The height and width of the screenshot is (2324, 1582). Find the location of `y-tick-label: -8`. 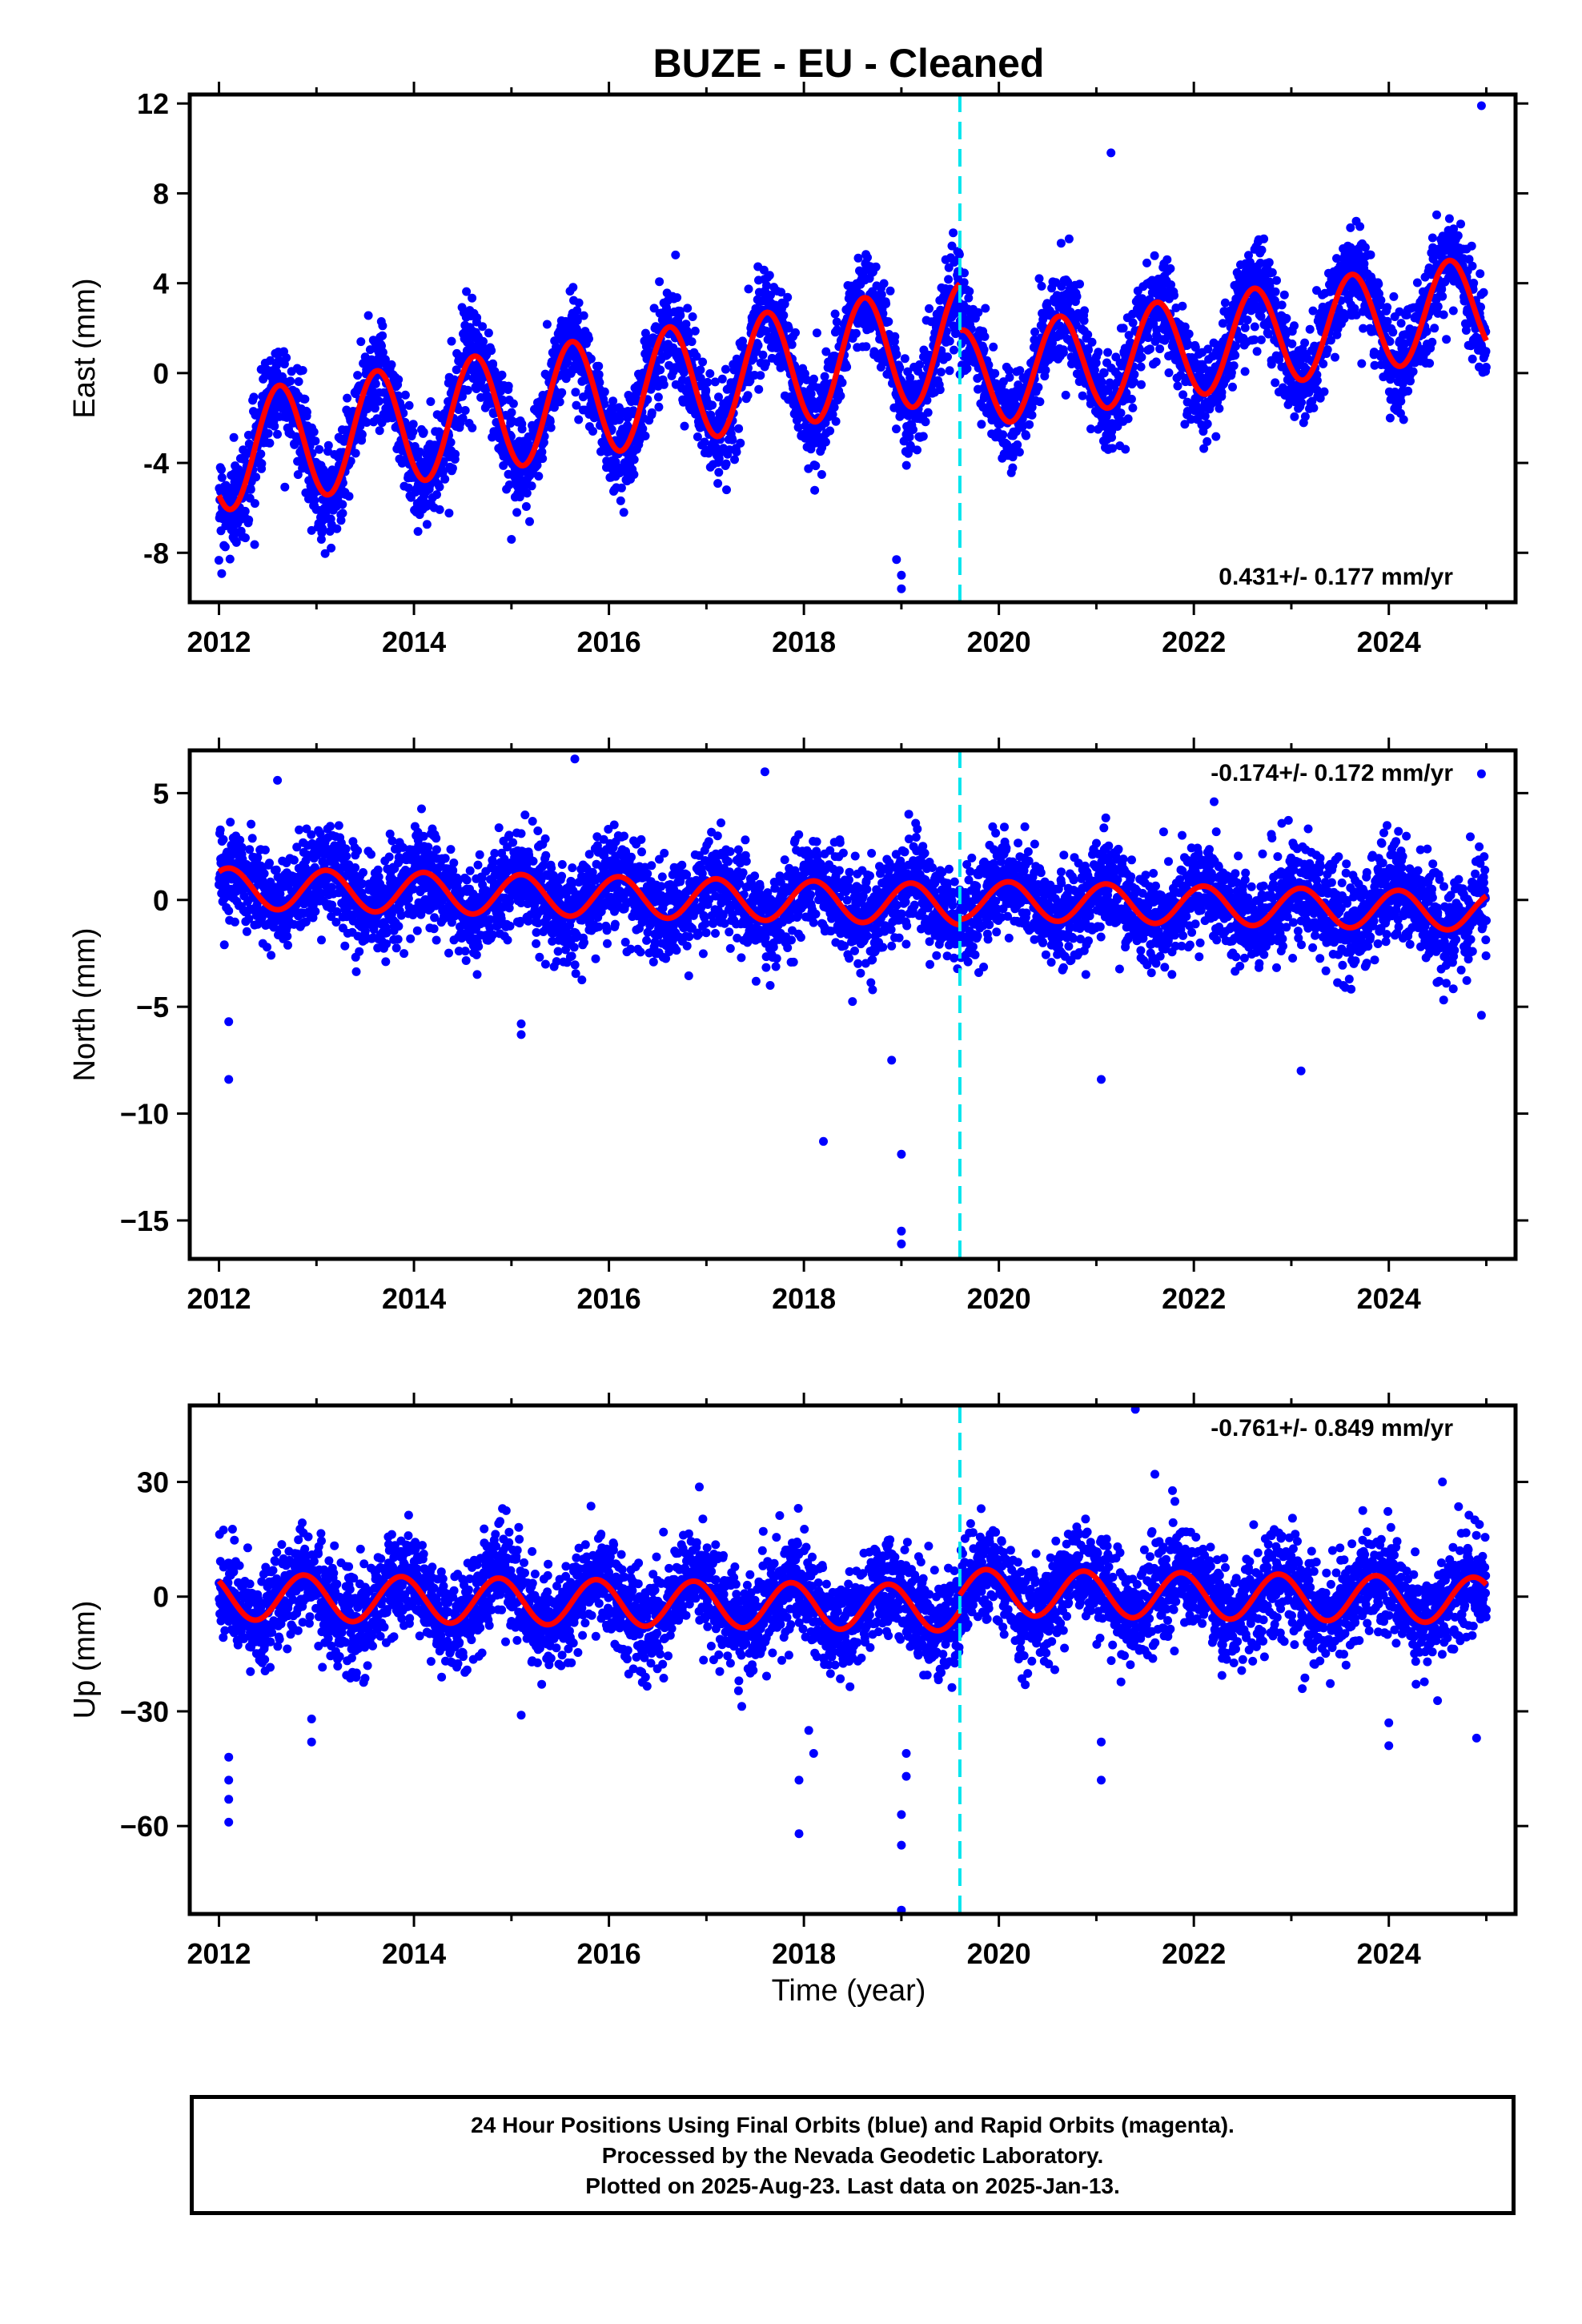

y-tick-label: -8 is located at coordinates (156, 553).